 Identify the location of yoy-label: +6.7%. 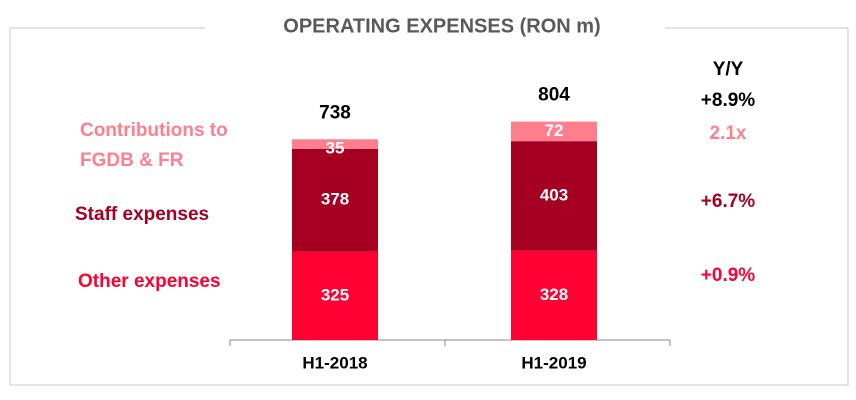
(728, 201).